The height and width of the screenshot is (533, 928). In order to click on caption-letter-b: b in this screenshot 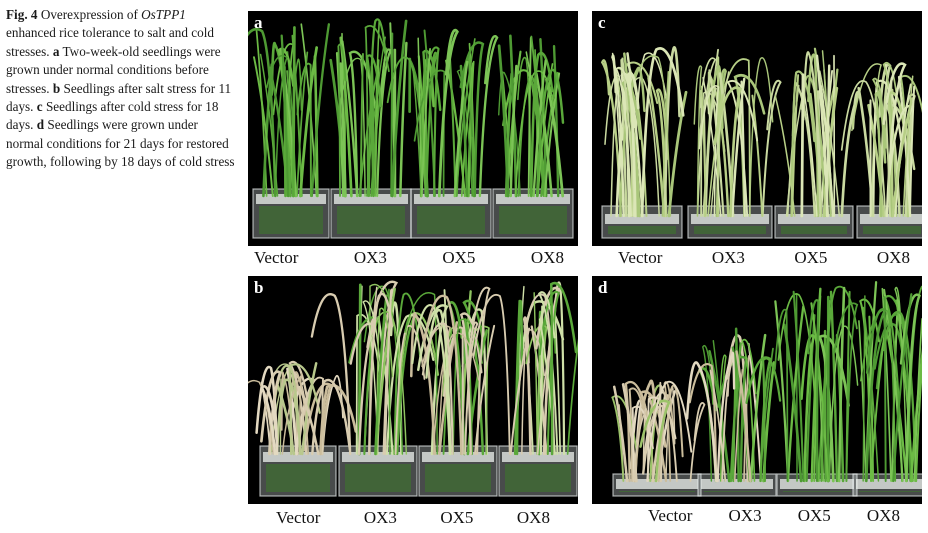, I will do `click(56, 88)`.